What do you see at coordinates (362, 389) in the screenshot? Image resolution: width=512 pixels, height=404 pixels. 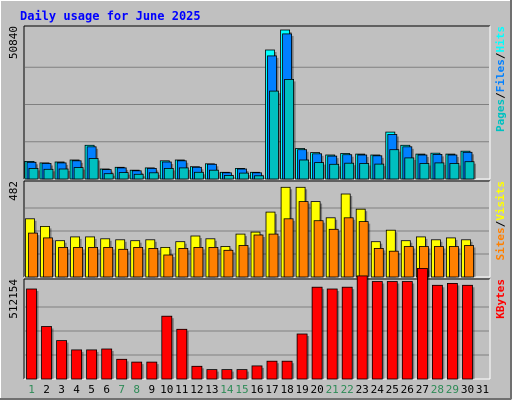 I see `x-tick-label: 23` at bounding box center [362, 389].